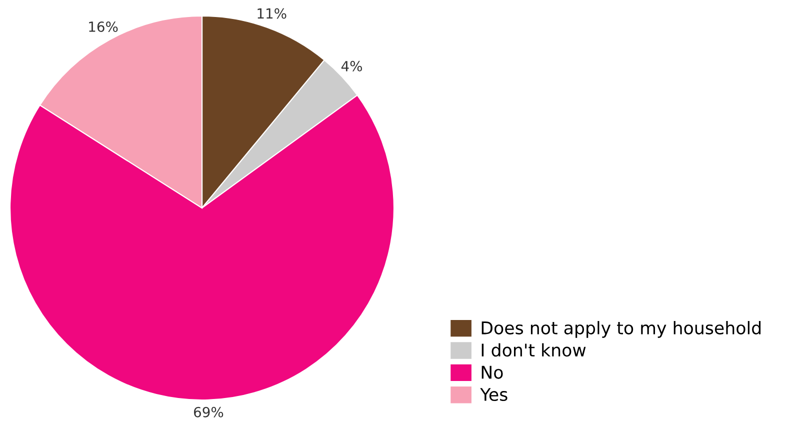 This screenshot has width=806, height=425. I want to click on legend-label: Does not apply to my household, so click(621, 329).